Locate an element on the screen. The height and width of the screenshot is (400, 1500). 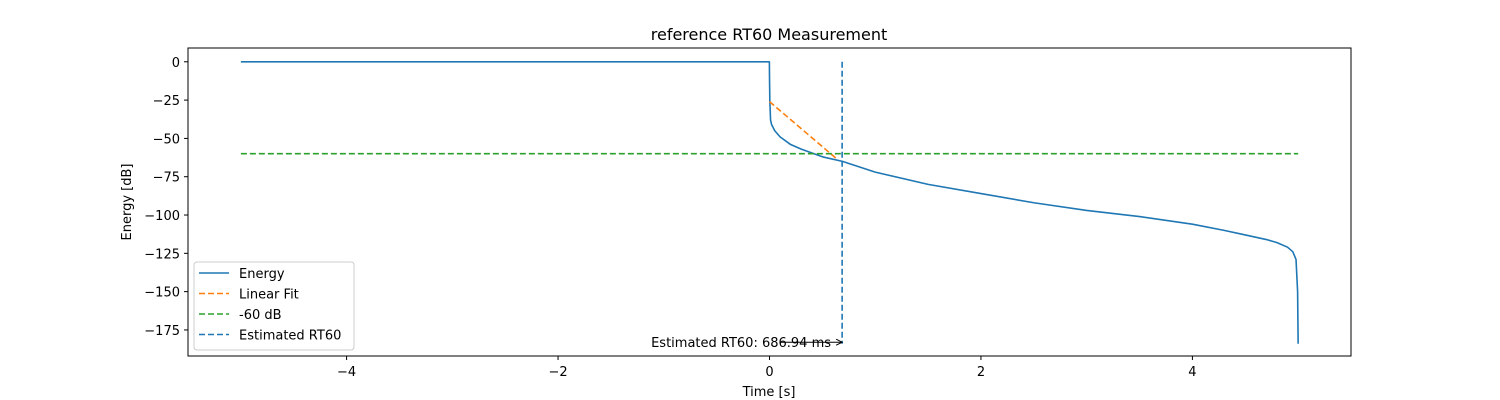
y-tick-label: −50 is located at coordinates (166, 139).